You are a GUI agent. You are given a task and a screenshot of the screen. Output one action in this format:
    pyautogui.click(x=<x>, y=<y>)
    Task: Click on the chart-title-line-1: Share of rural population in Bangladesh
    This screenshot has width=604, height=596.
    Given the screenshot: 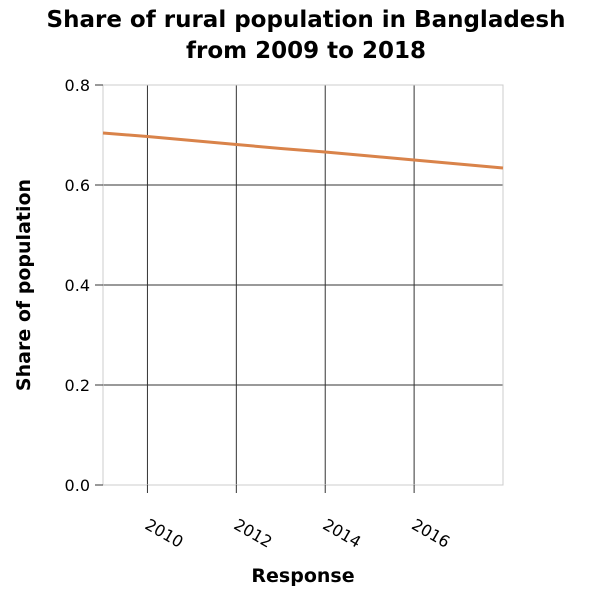 What is the action you would take?
    pyautogui.click(x=306, y=20)
    